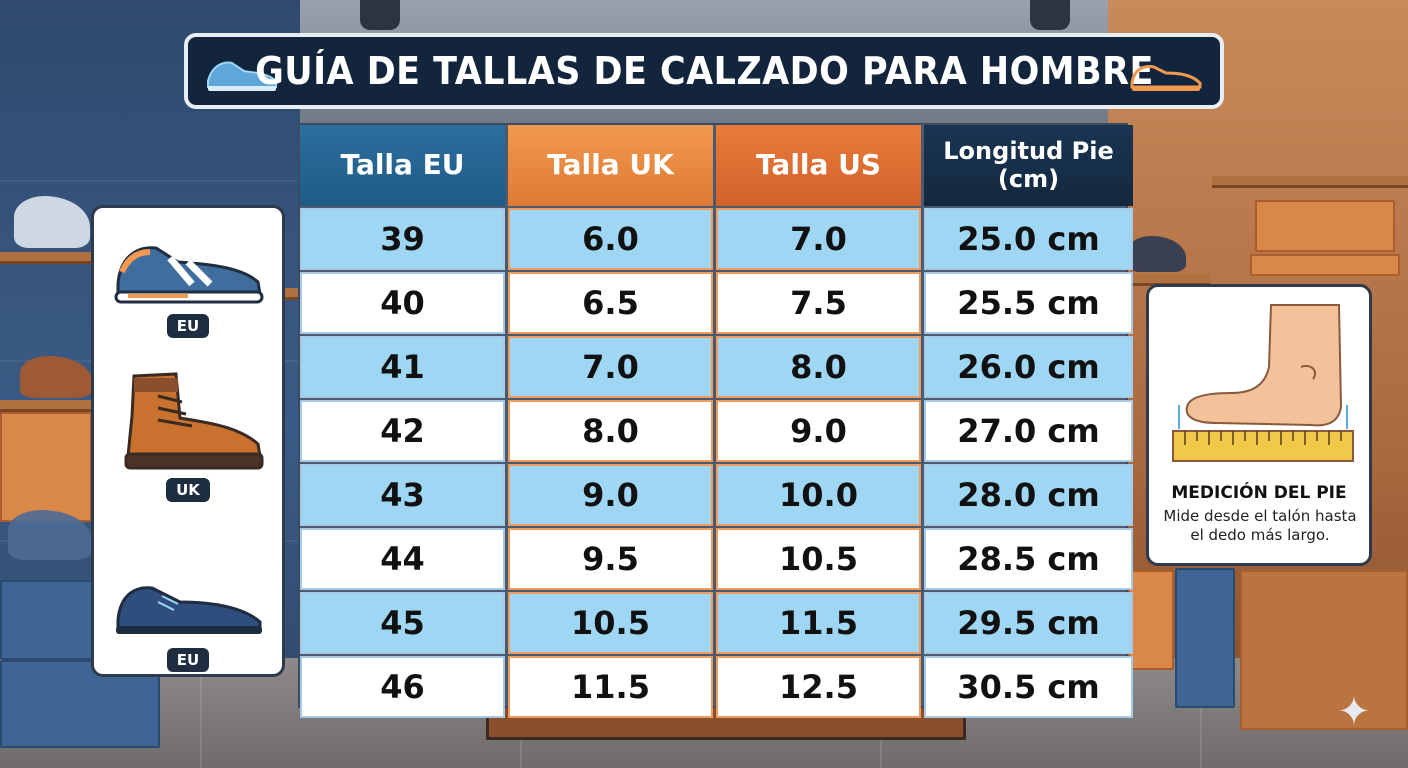 Image resolution: width=1408 pixels, height=768 pixels. What do you see at coordinates (818, 367) in the screenshot?
I see `cell-us: 8.0` at bounding box center [818, 367].